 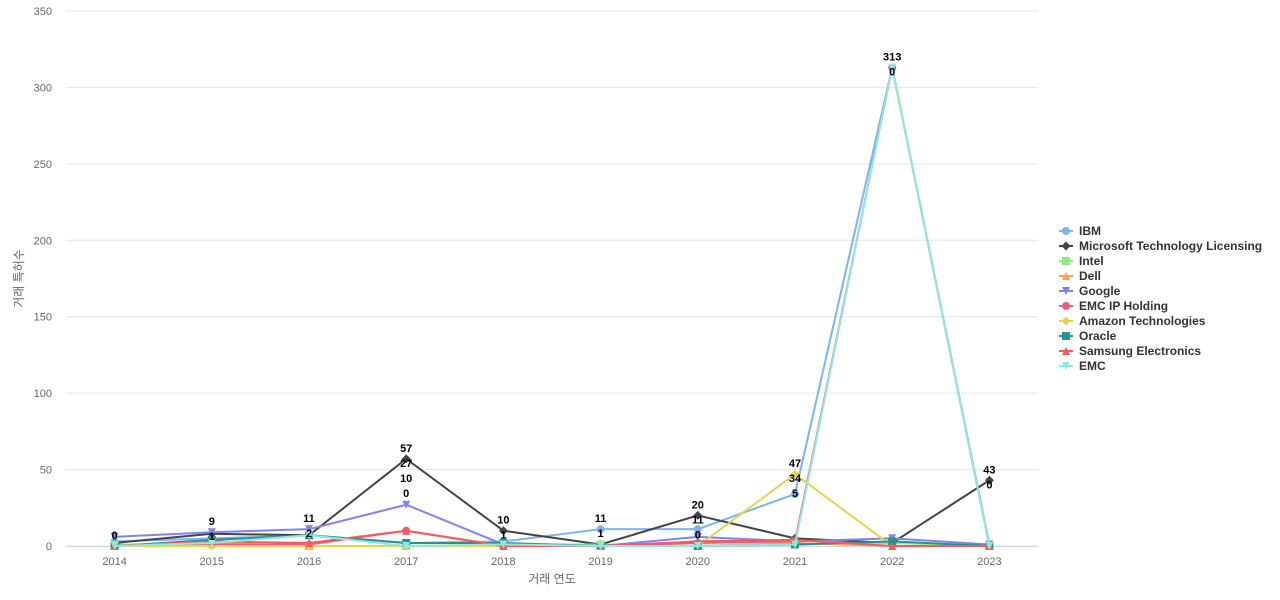 What do you see at coordinates (1132, 321) in the screenshot?
I see `legend-item: Amazon Technologies` at bounding box center [1132, 321].